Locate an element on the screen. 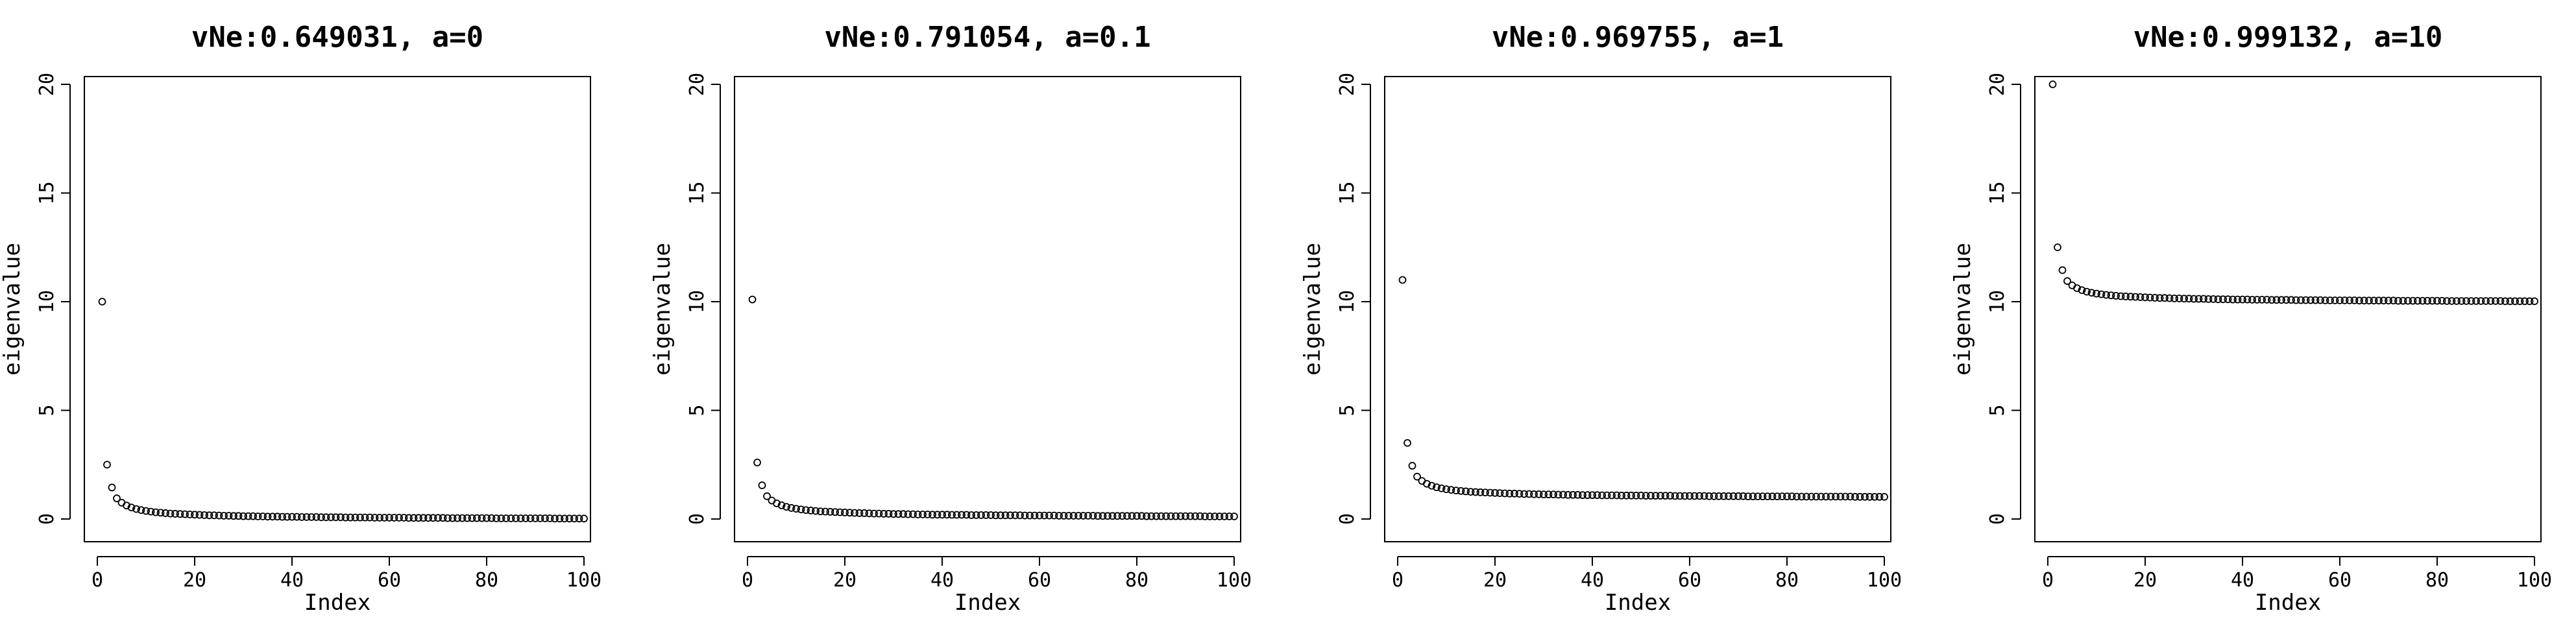 The image size is (2576, 628). y-tick-label: 5 is located at coordinates (47, 410).